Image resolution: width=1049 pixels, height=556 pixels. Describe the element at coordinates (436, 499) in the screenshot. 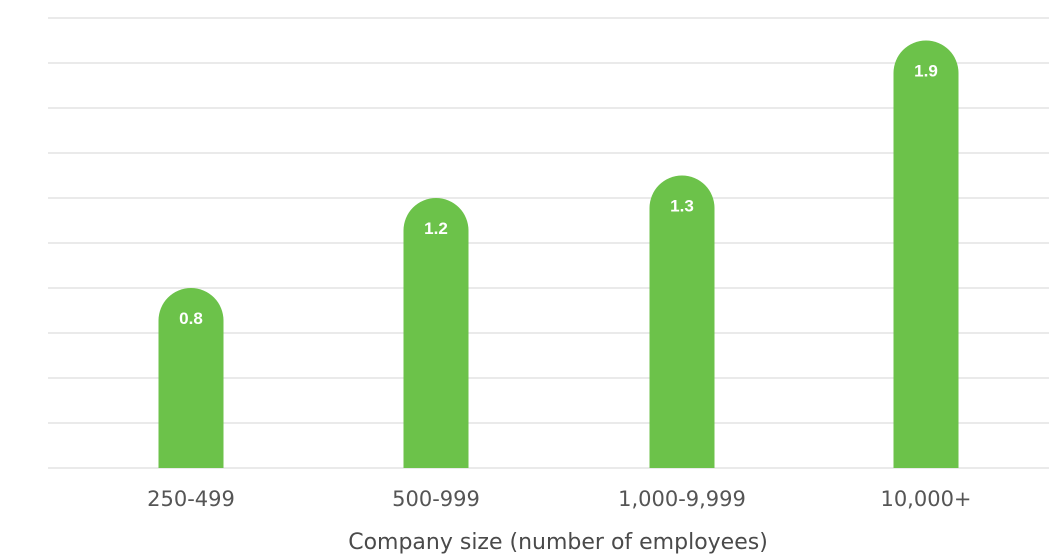

I see `x-tick-label: 500-999` at that location.